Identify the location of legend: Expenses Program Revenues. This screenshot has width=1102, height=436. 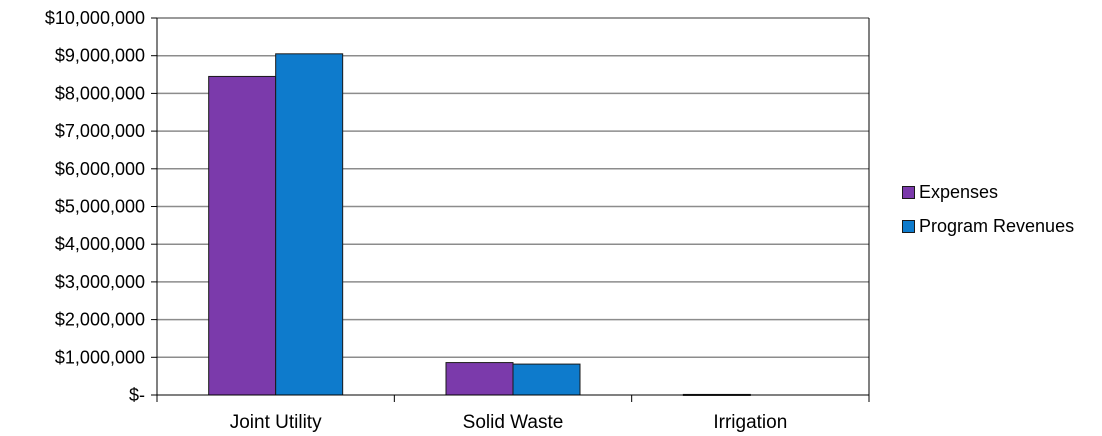
(988, 209).